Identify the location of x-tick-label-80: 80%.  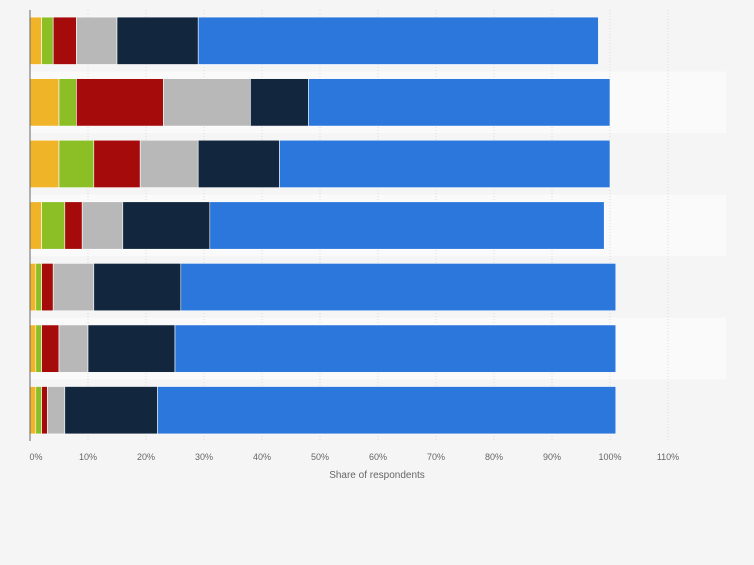
(494, 457).